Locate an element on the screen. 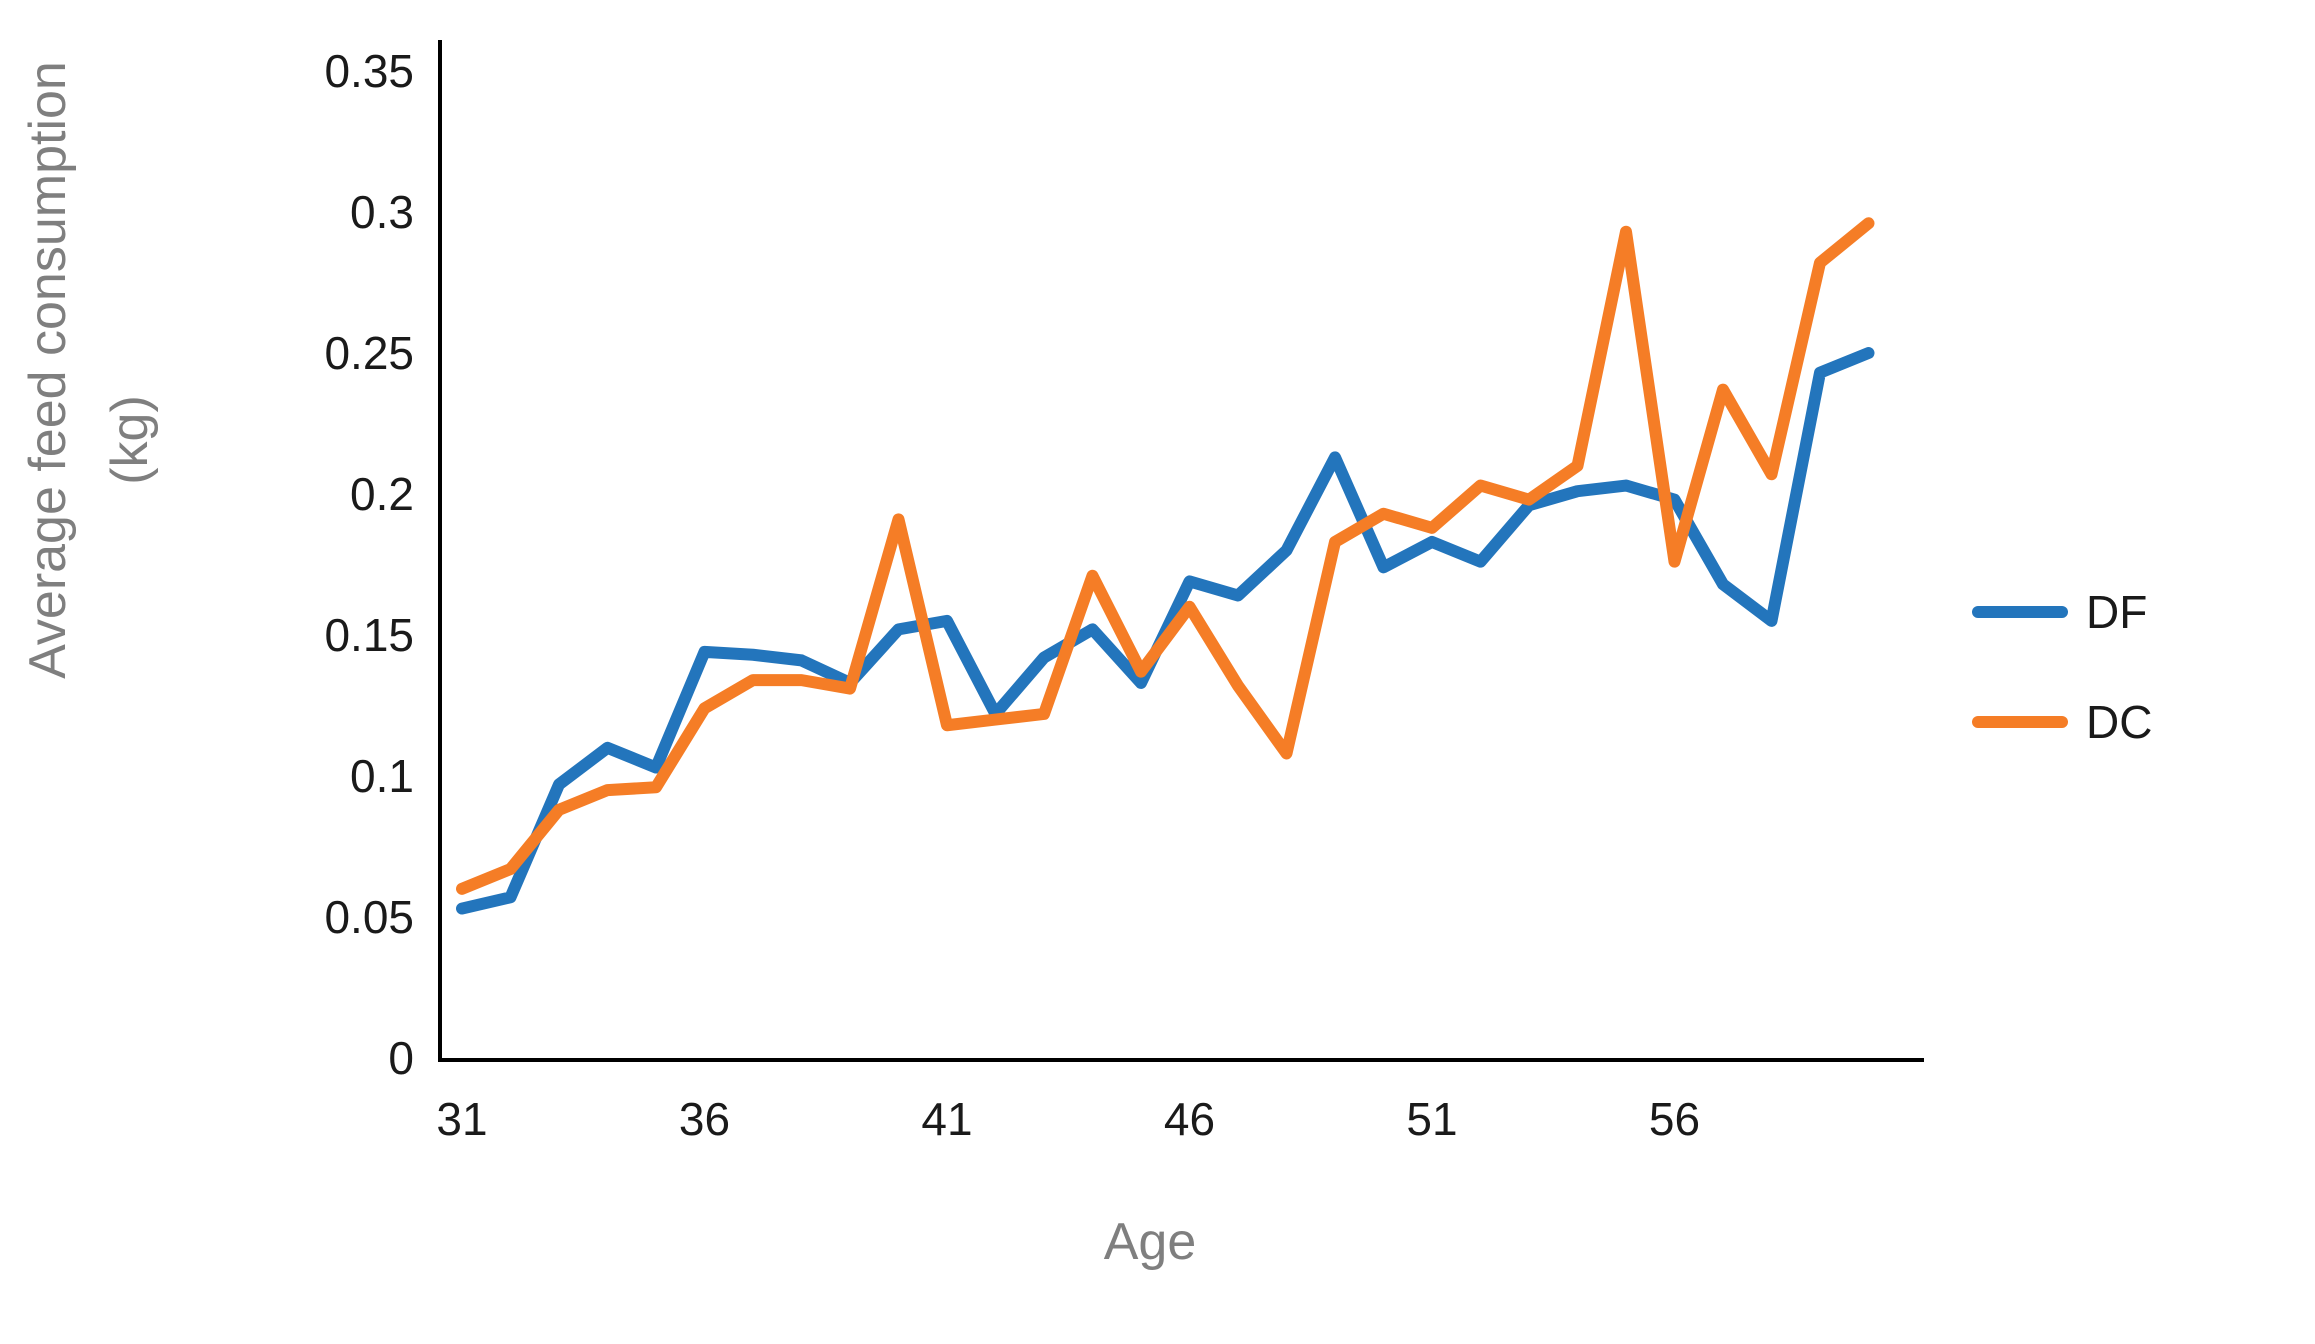 The image size is (2315, 1344). y-axis-title-line2: (kg) is located at coordinates (130, 440).